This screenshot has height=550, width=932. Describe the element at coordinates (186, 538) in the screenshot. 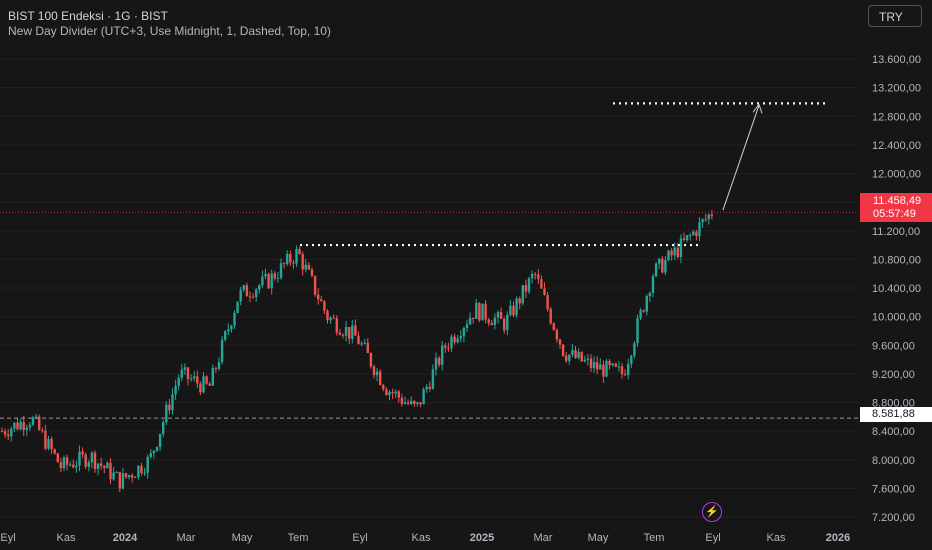

I see `time-tick-label: Mar` at that location.